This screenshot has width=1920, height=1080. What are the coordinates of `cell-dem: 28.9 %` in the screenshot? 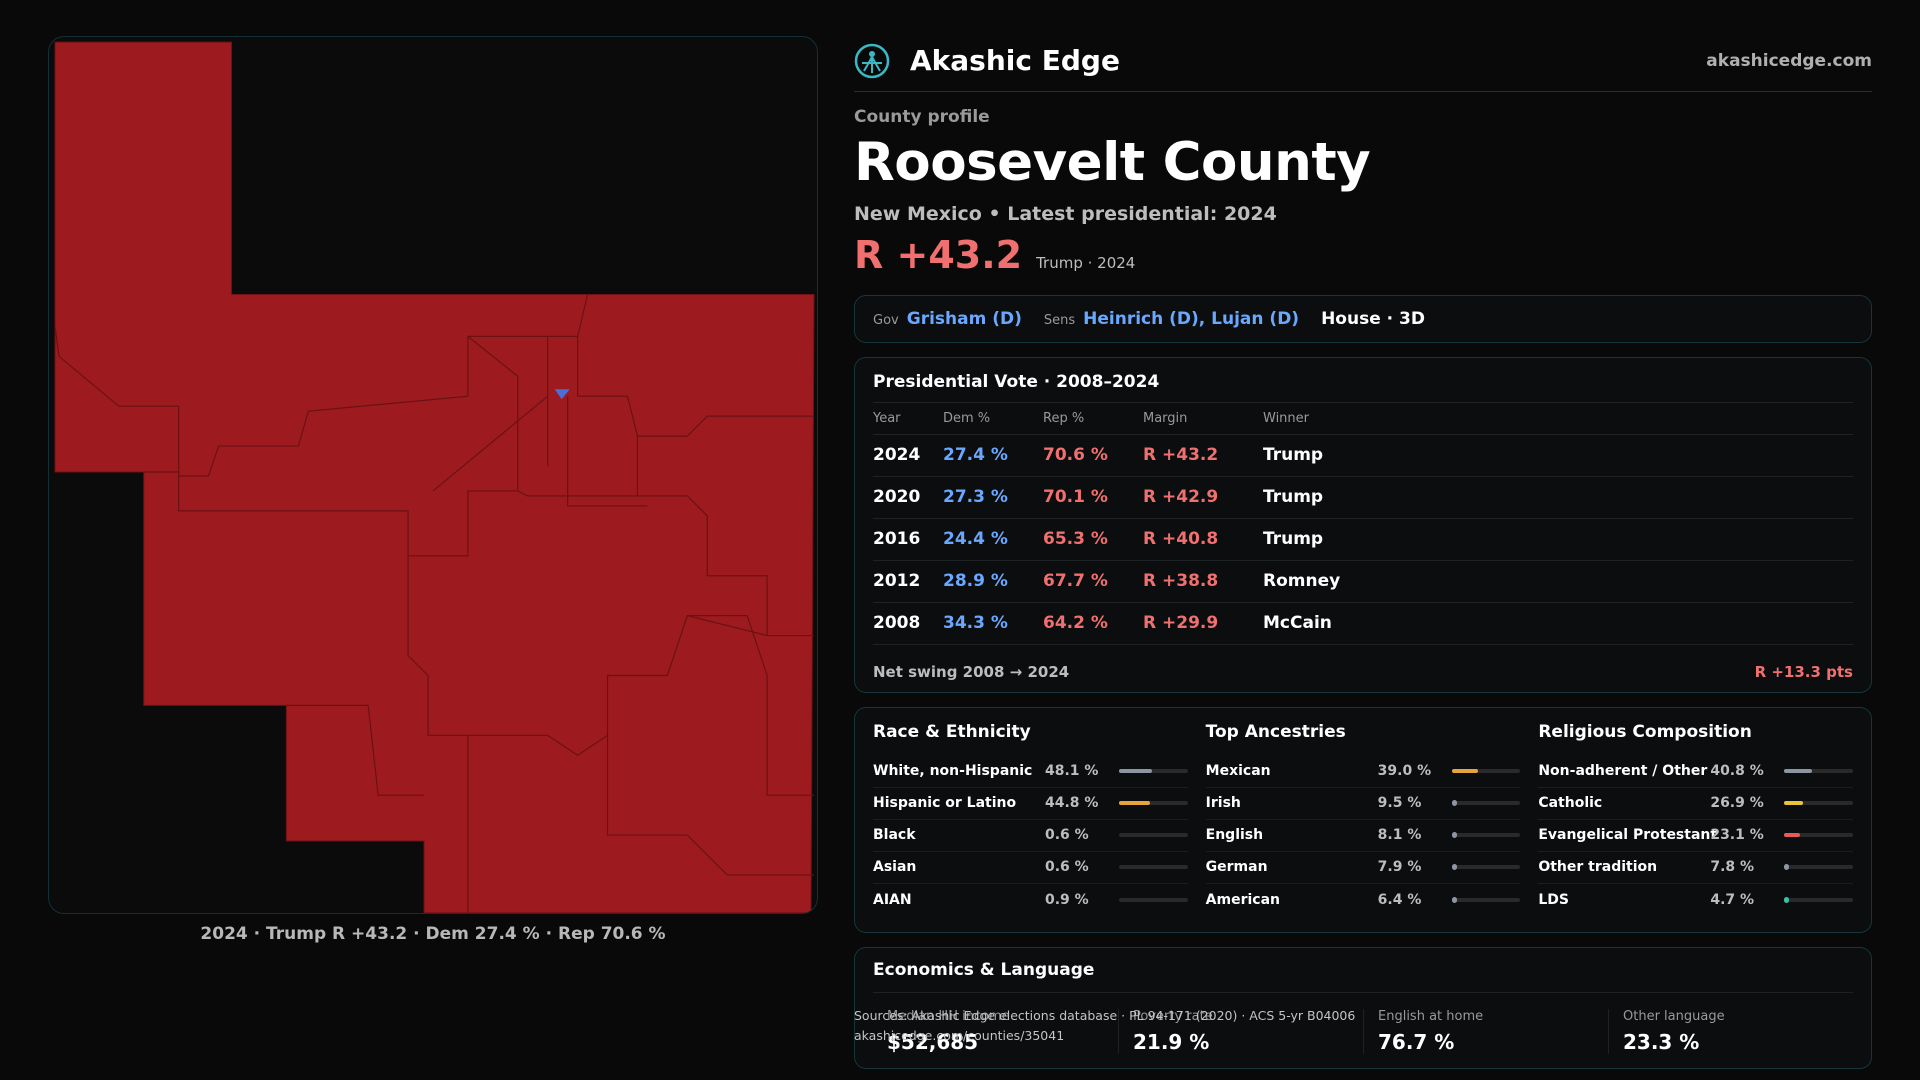 It's located at (975, 581).